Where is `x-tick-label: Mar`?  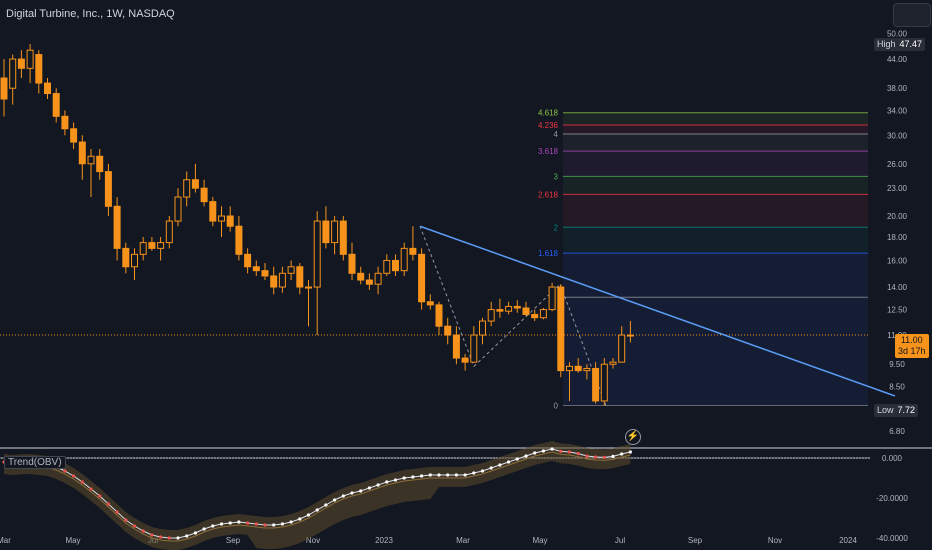 x-tick-label: Mar is located at coordinates (463, 540).